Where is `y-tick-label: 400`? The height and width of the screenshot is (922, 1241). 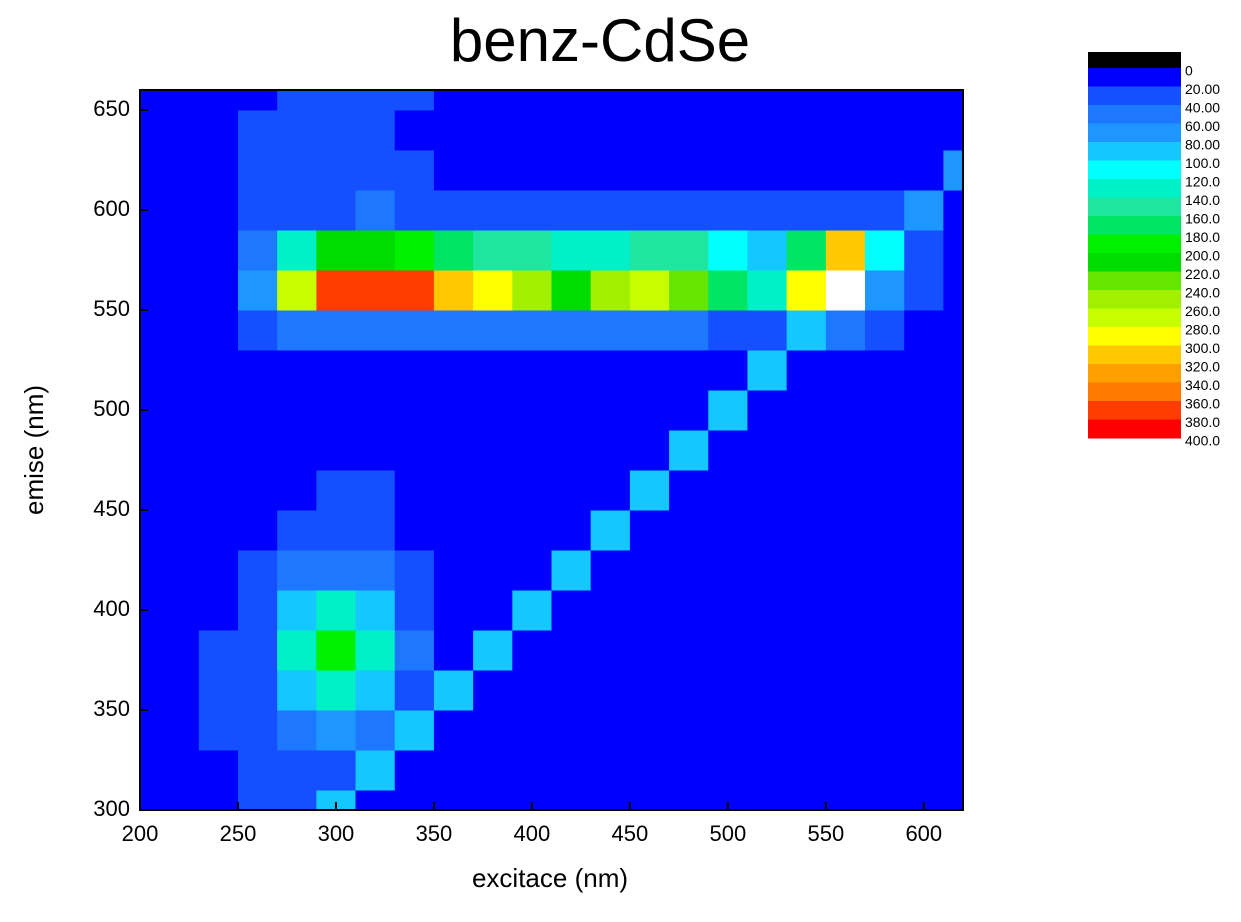
y-tick-label: 400 is located at coordinates (111, 608).